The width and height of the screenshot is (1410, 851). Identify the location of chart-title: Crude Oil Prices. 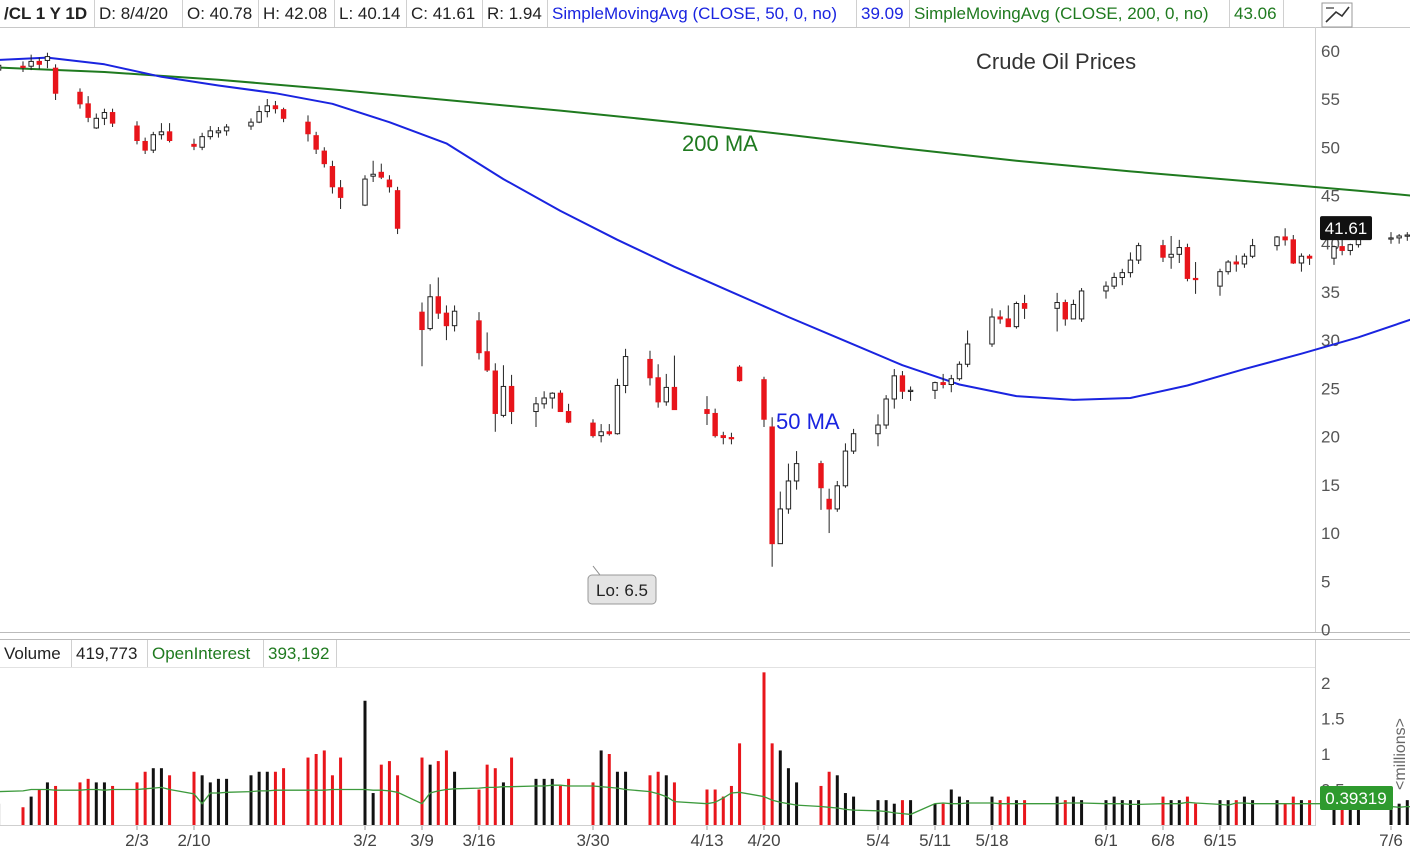
(1056, 61).